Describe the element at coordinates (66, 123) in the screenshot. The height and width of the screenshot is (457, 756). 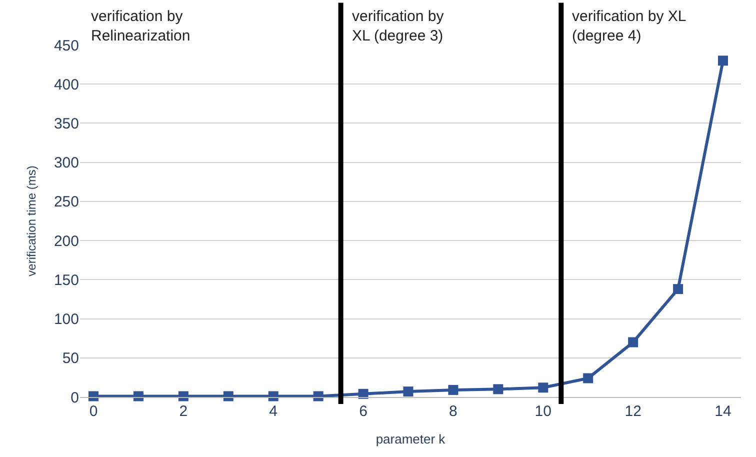
I see `y-tick-label: 350` at that location.